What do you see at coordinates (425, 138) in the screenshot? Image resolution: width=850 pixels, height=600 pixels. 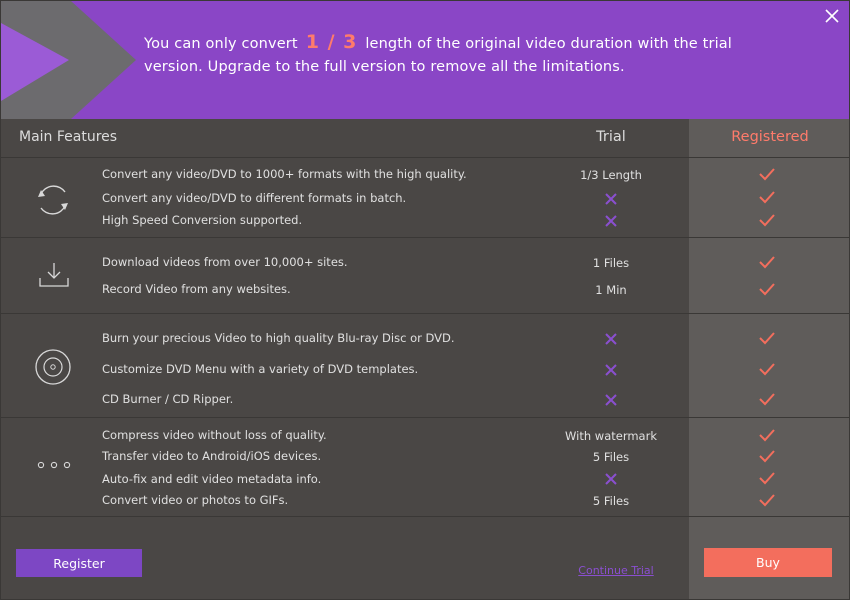 I see `table-header: Main Features Trial Registered` at bounding box center [425, 138].